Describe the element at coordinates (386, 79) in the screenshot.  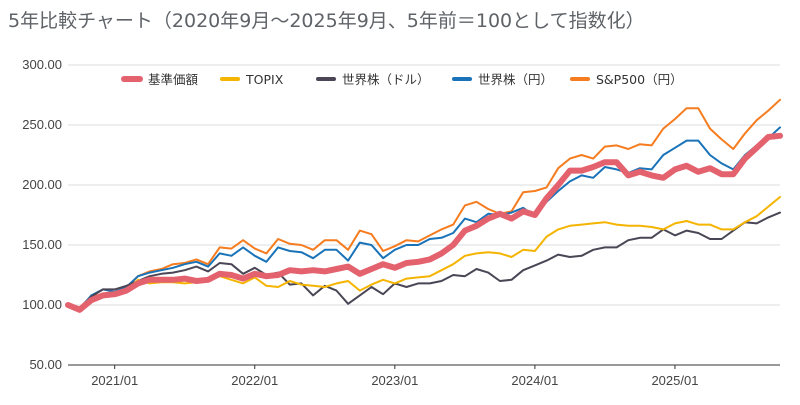
I see `legend-label-3: 世界株（ドル）` at that location.